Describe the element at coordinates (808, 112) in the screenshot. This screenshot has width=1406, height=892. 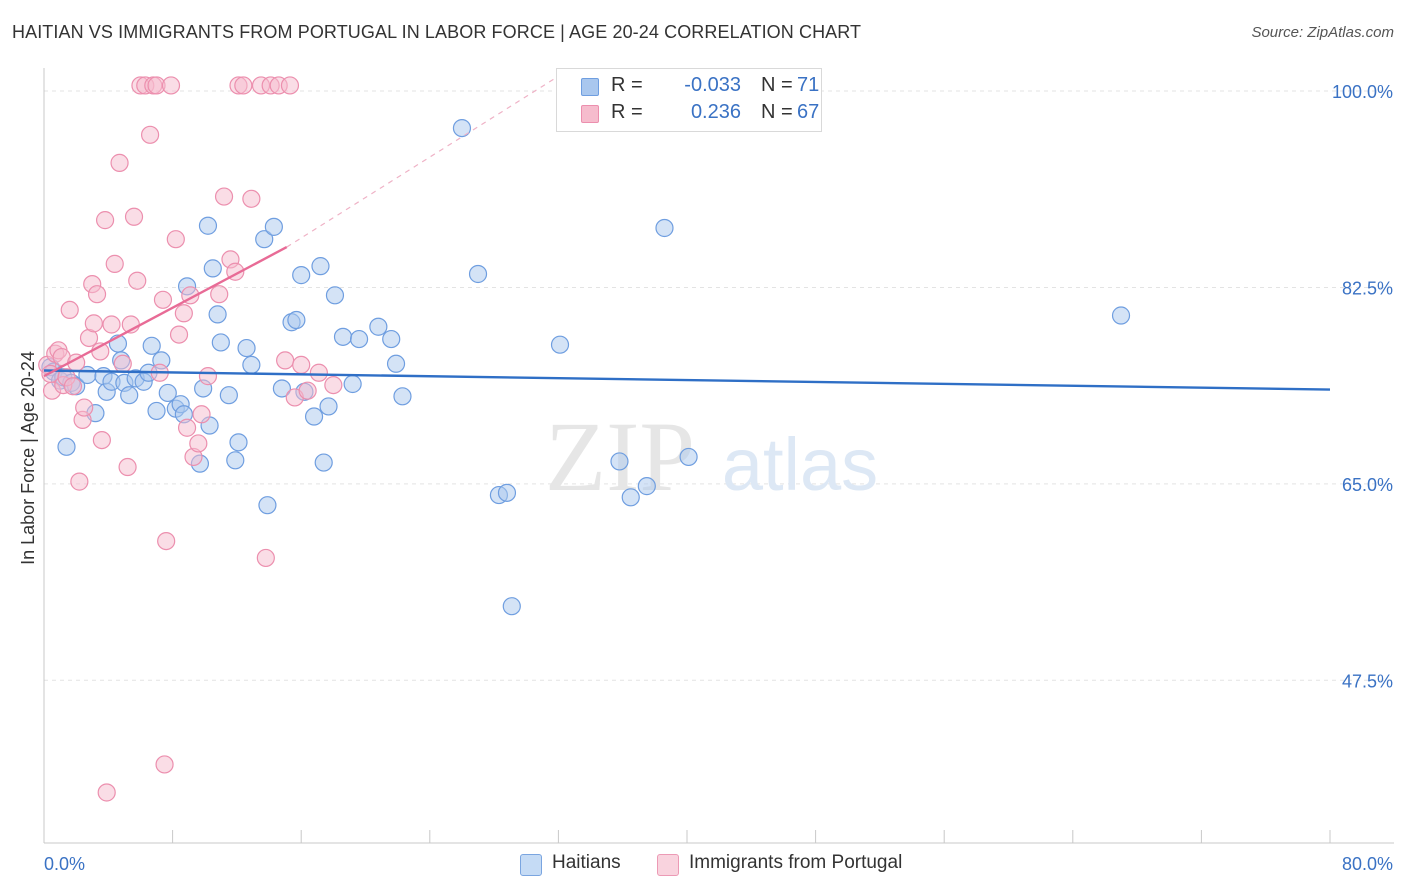
I see `legend-n-value: 67` at that location.